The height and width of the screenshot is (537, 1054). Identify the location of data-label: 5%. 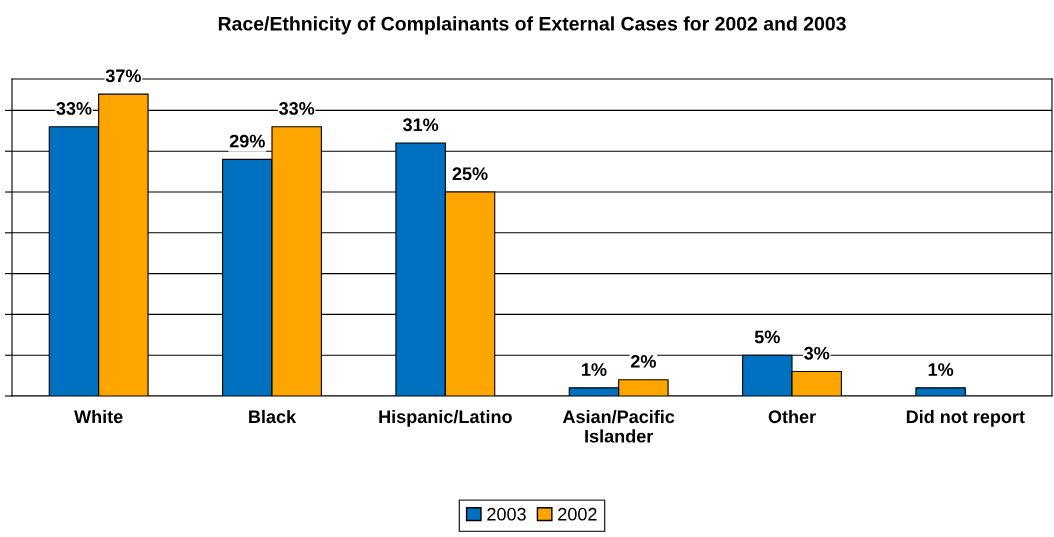
(767, 337).